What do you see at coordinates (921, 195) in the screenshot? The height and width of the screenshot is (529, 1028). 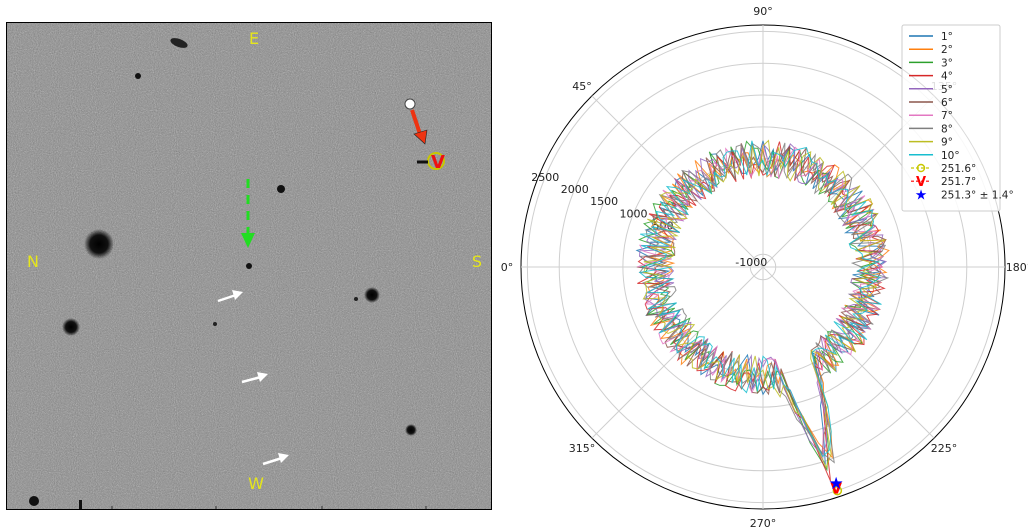 I see `legend-star-icon: ★` at bounding box center [921, 195].